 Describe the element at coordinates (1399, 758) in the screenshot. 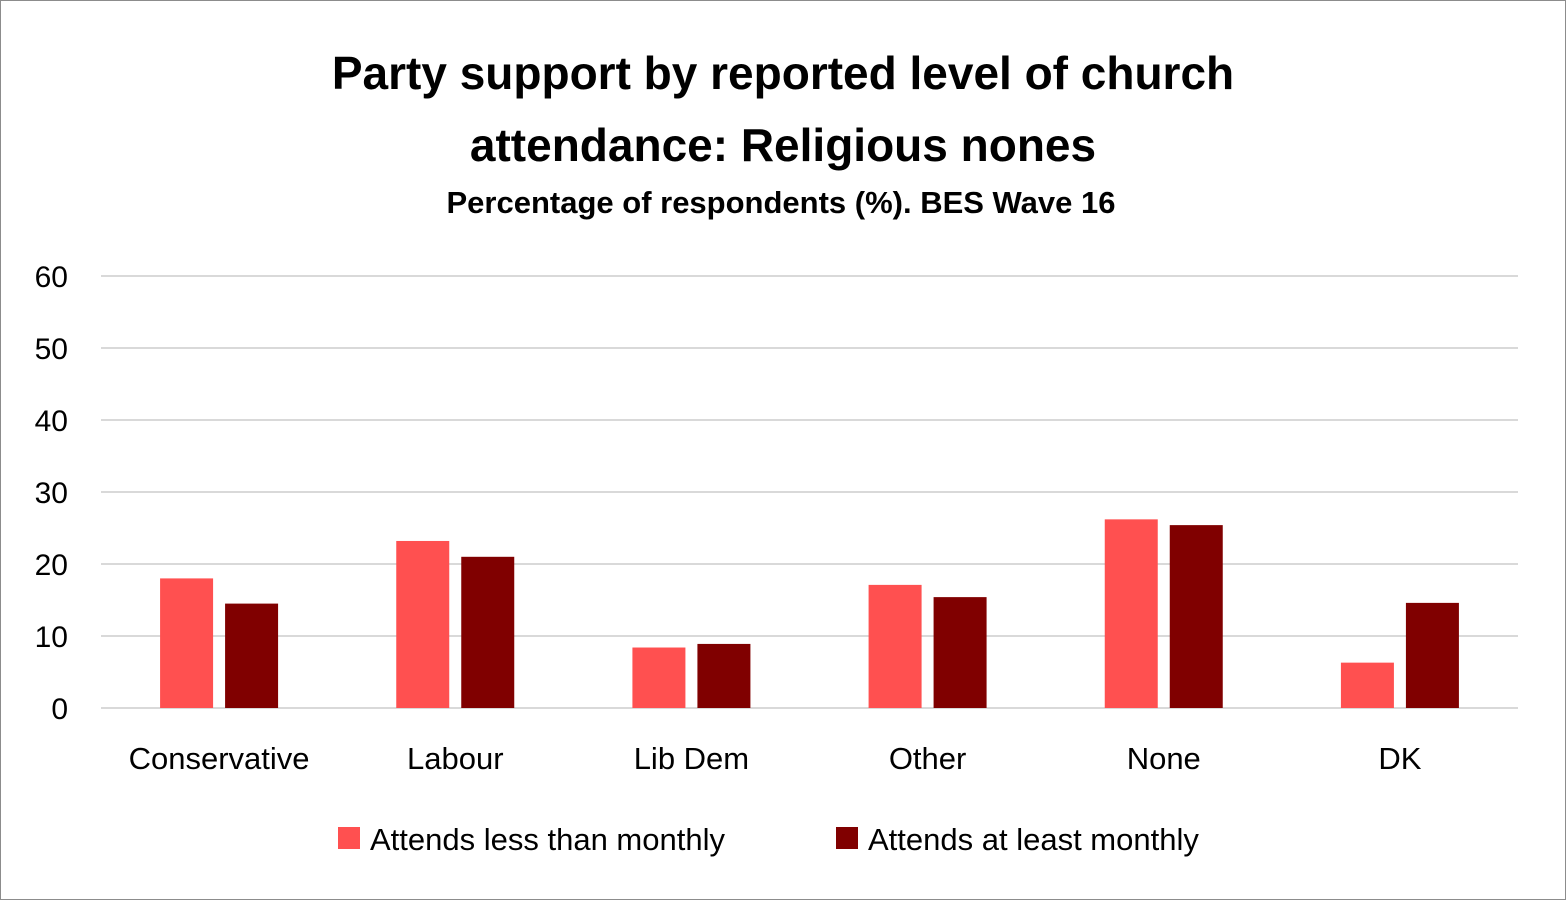

I see `x-category-label: DK` at that location.